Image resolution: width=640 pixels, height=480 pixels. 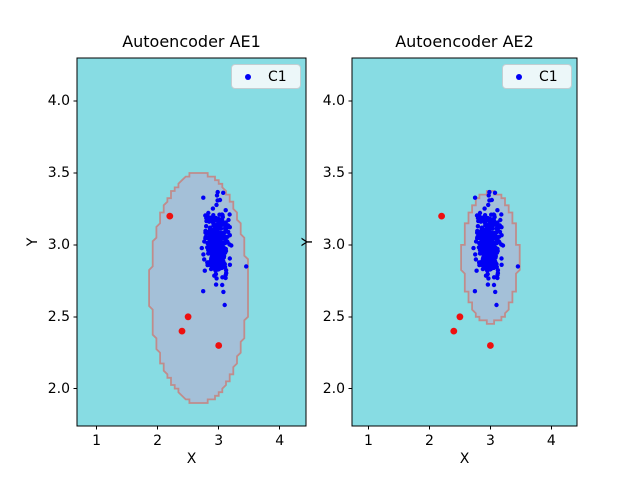 What do you see at coordinates (464, 459) in the screenshot?
I see `x-axis-label-ae2: X` at bounding box center [464, 459].